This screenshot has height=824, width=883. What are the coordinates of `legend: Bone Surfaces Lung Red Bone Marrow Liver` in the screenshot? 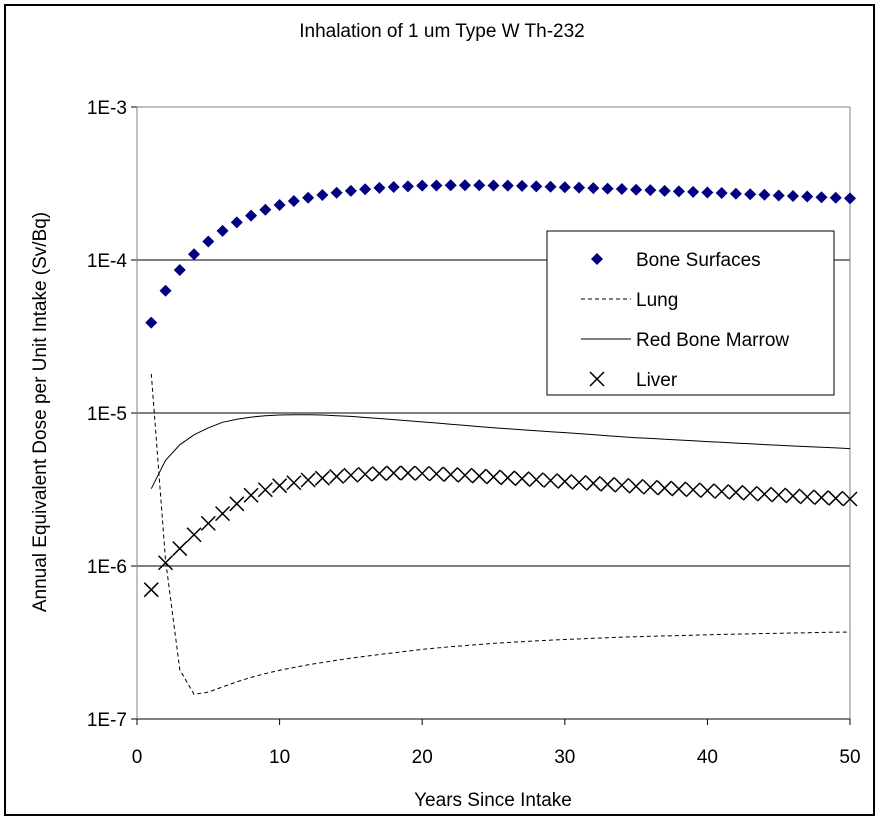 It's located at (690, 313).